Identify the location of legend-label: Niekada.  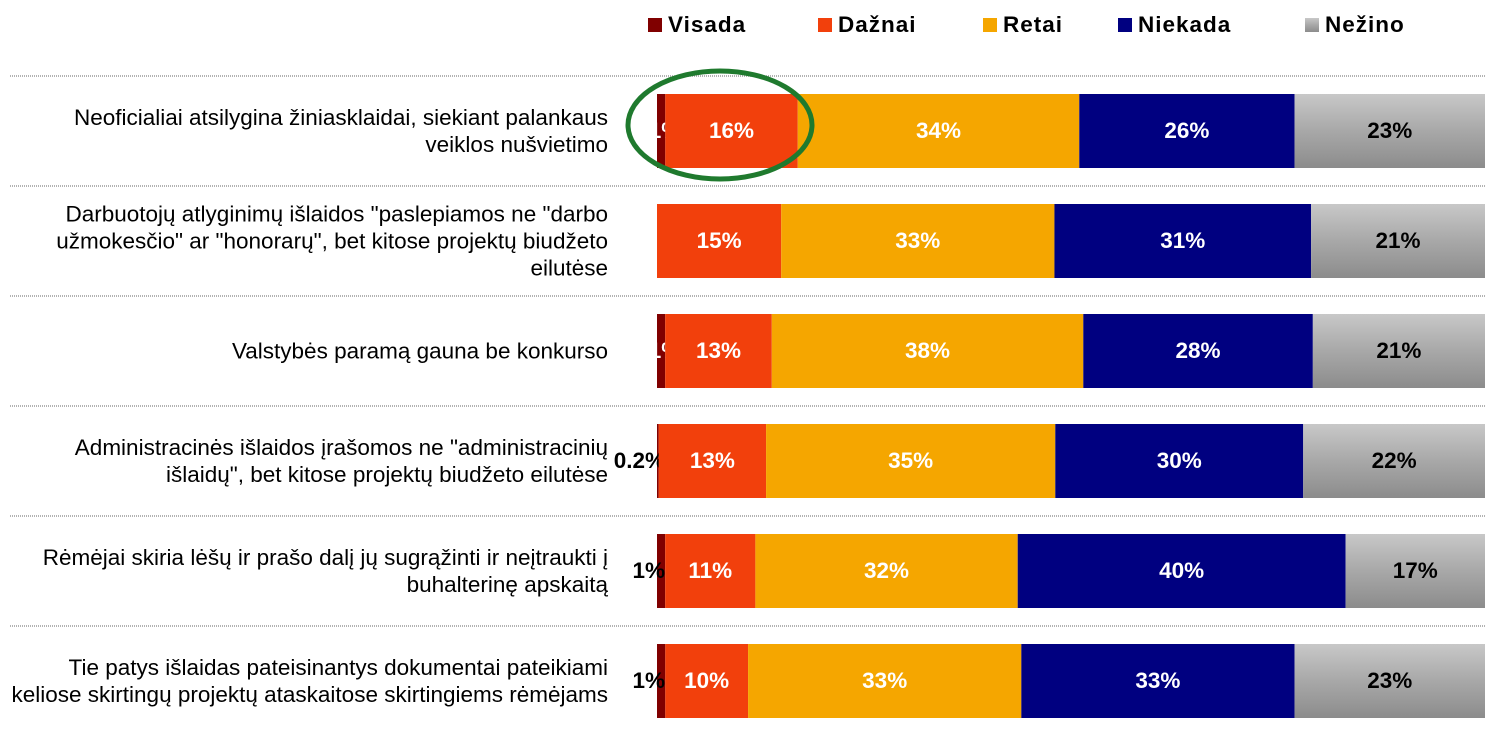
(1184, 24).